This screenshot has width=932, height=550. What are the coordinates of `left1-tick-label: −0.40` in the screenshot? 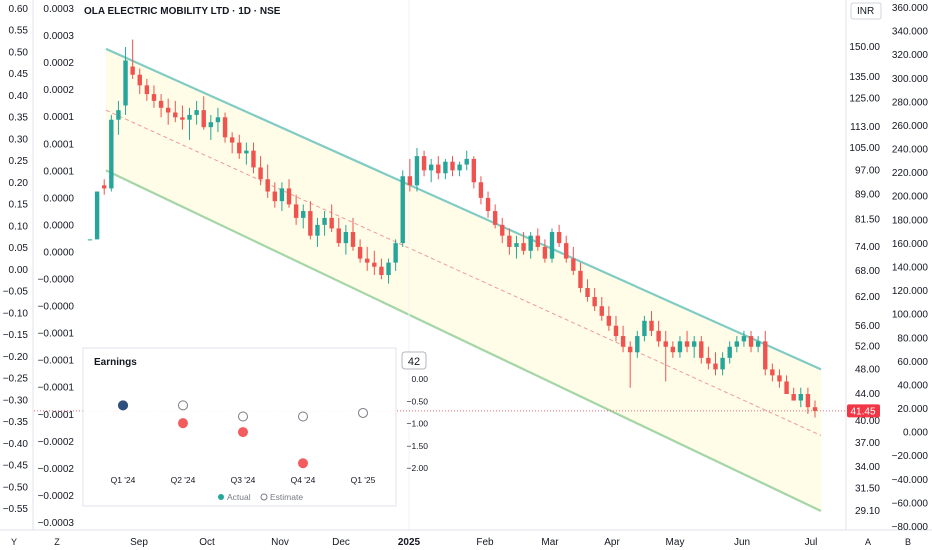 It's located at (16, 444).